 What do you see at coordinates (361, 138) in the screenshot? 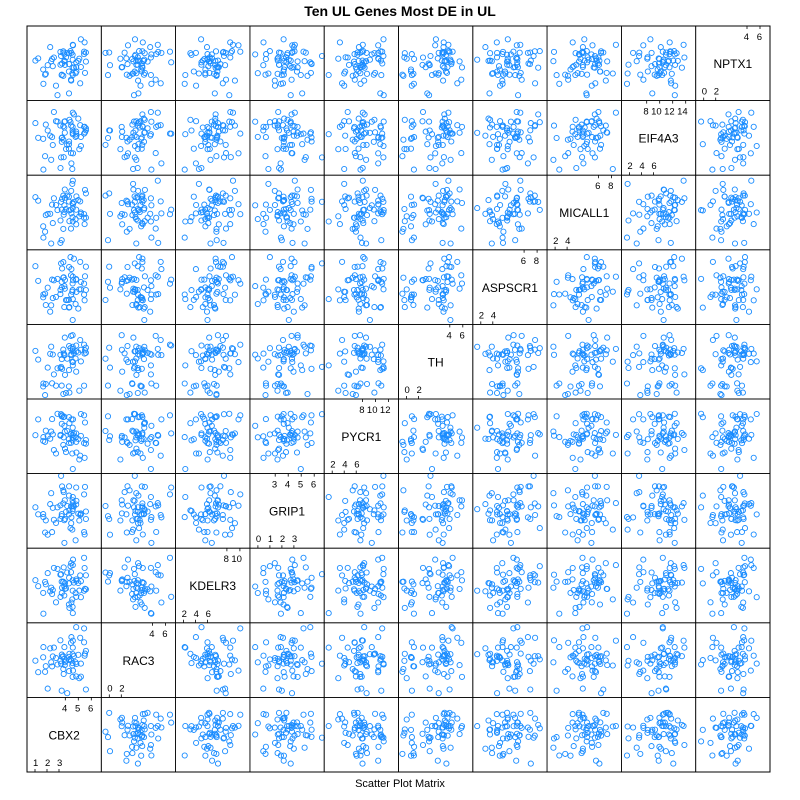
I see `panel-frame` at bounding box center [361, 138].